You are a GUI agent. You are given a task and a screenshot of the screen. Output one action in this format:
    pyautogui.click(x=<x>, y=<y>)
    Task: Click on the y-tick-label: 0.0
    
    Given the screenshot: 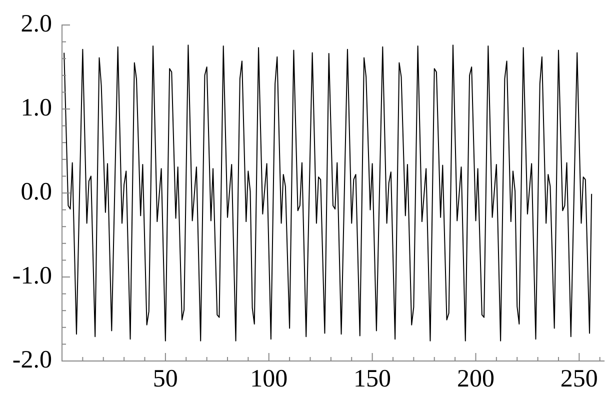 What is the action you would take?
    pyautogui.click(x=36, y=192)
    